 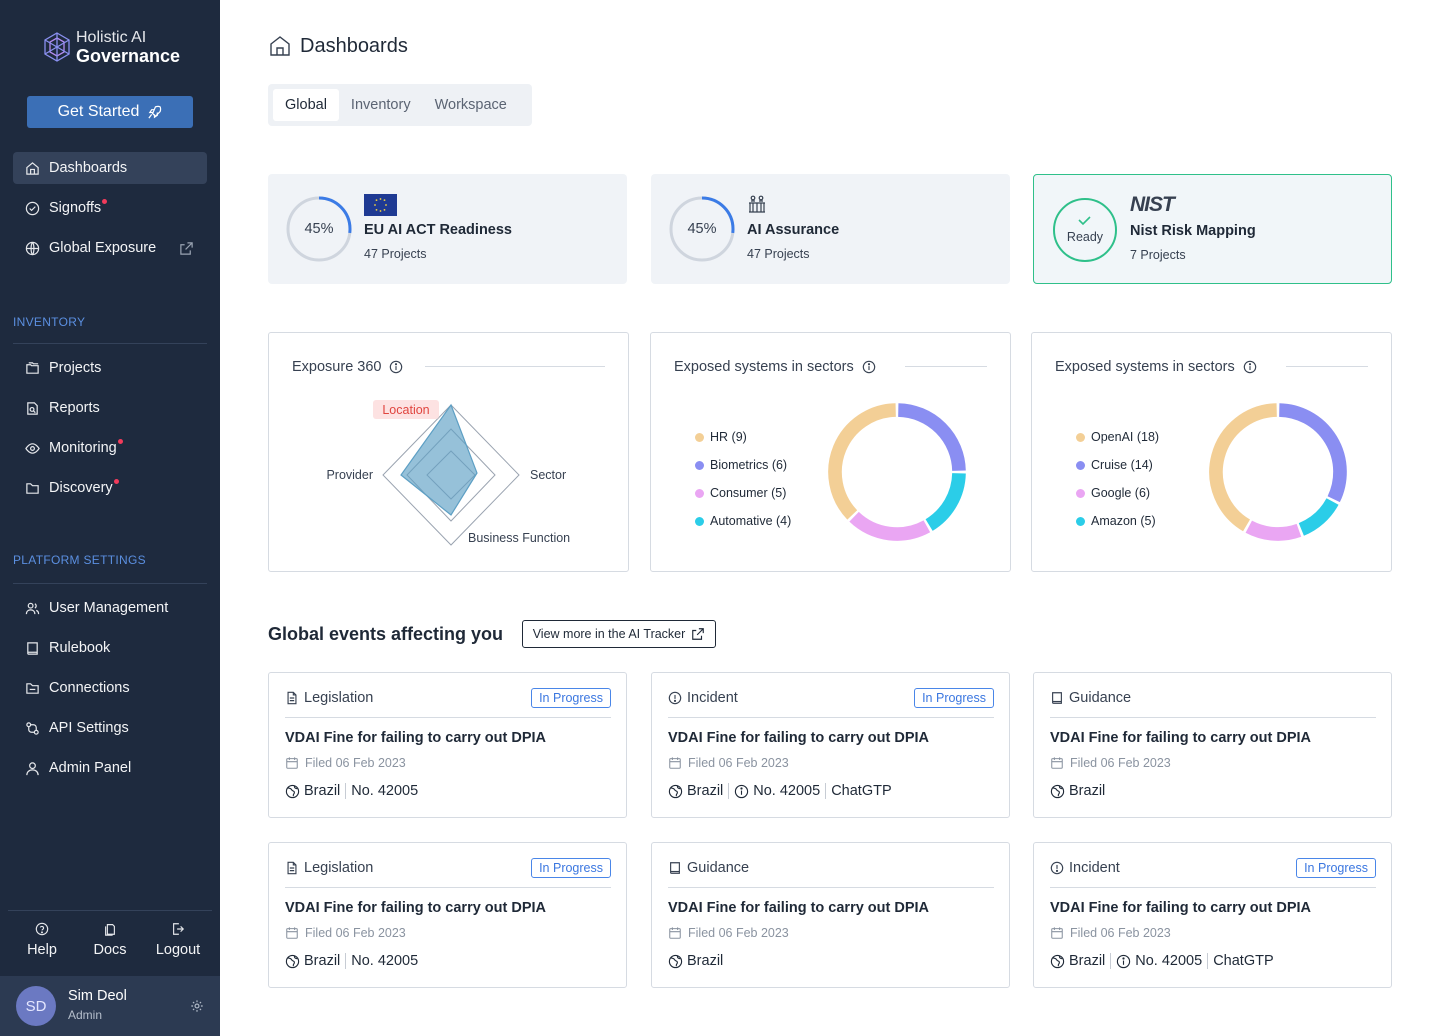 I want to click on donut-slice-biometrics, so click(x=931, y=437).